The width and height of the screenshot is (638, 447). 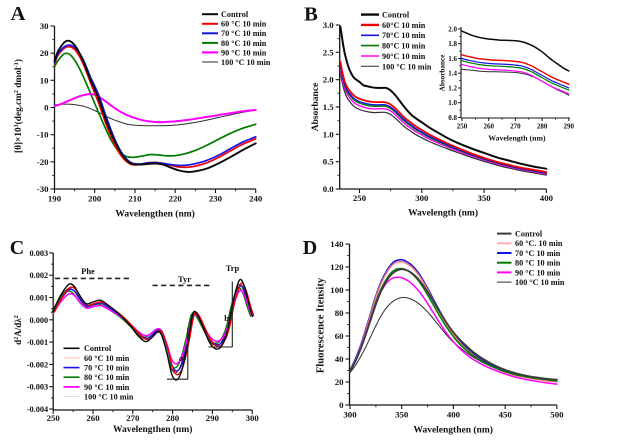 I want to click on svg-text: C, so click(x=17, y=248).